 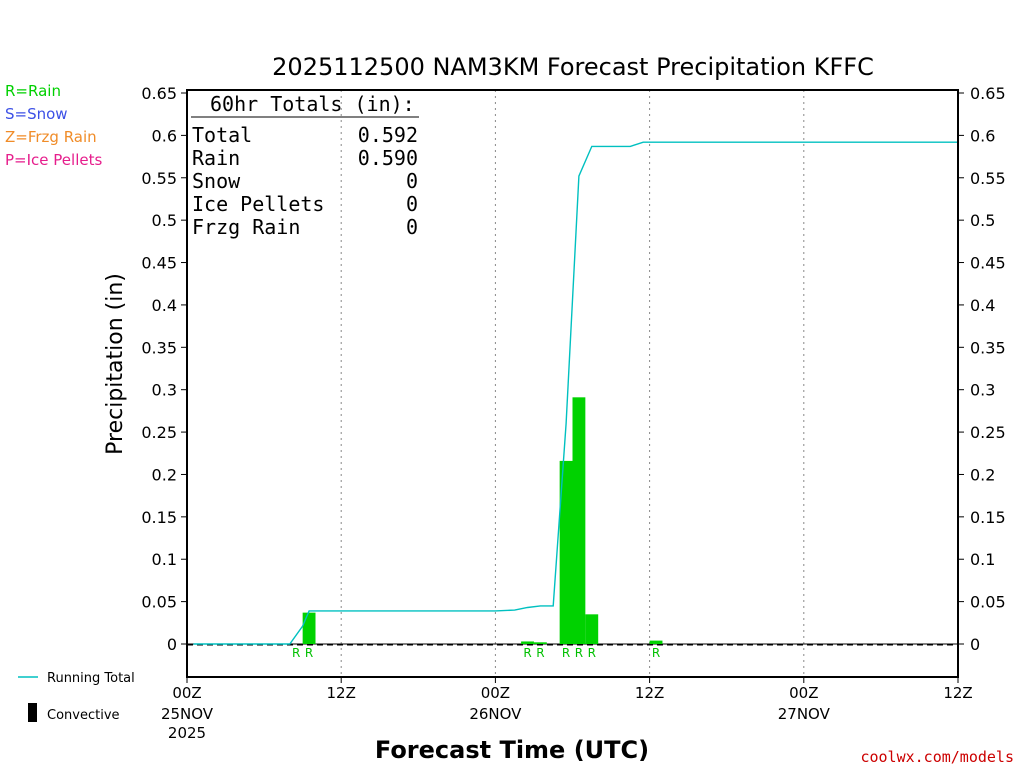 I want to click on y-axis-label: Precipitation (in), so click(x=115, y=364).